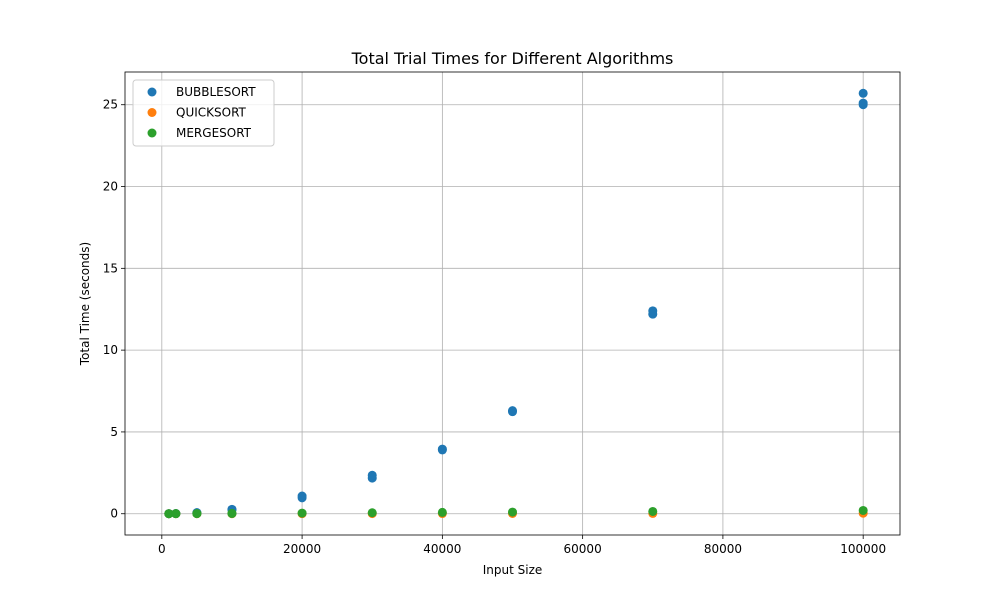  I want to click on y-axis-title: Total Time (seconds), so click(85, 304).